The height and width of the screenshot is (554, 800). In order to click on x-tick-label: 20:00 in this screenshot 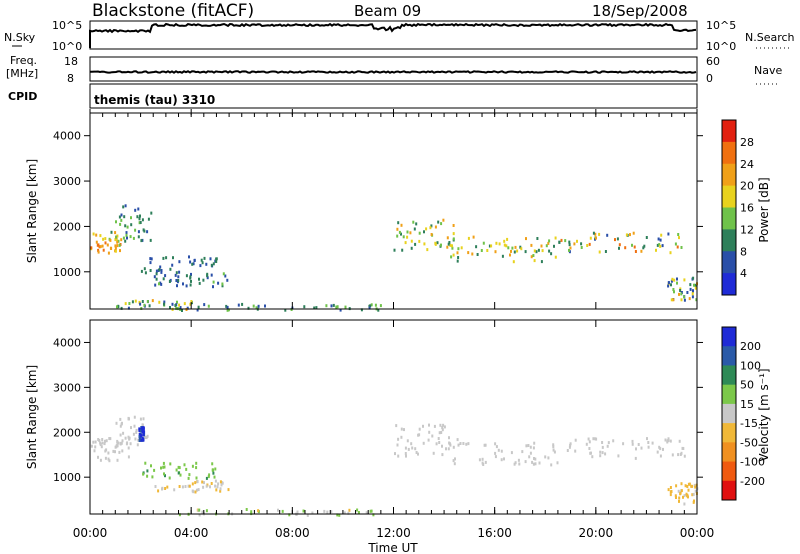, I will do `click(596, 533)`.